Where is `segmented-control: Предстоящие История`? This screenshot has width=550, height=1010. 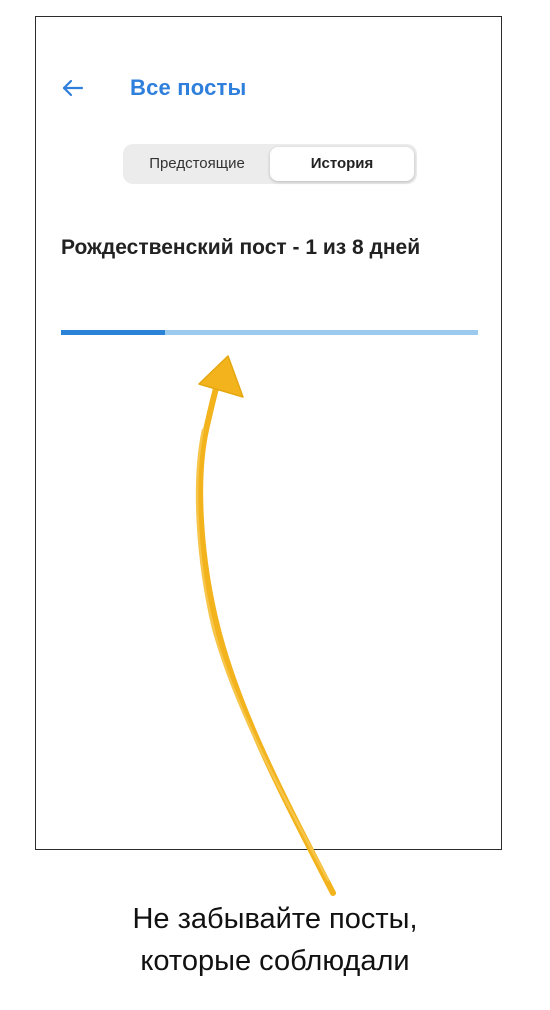
segmented-control: Предстоящие История is located at coordinates (270, 164).